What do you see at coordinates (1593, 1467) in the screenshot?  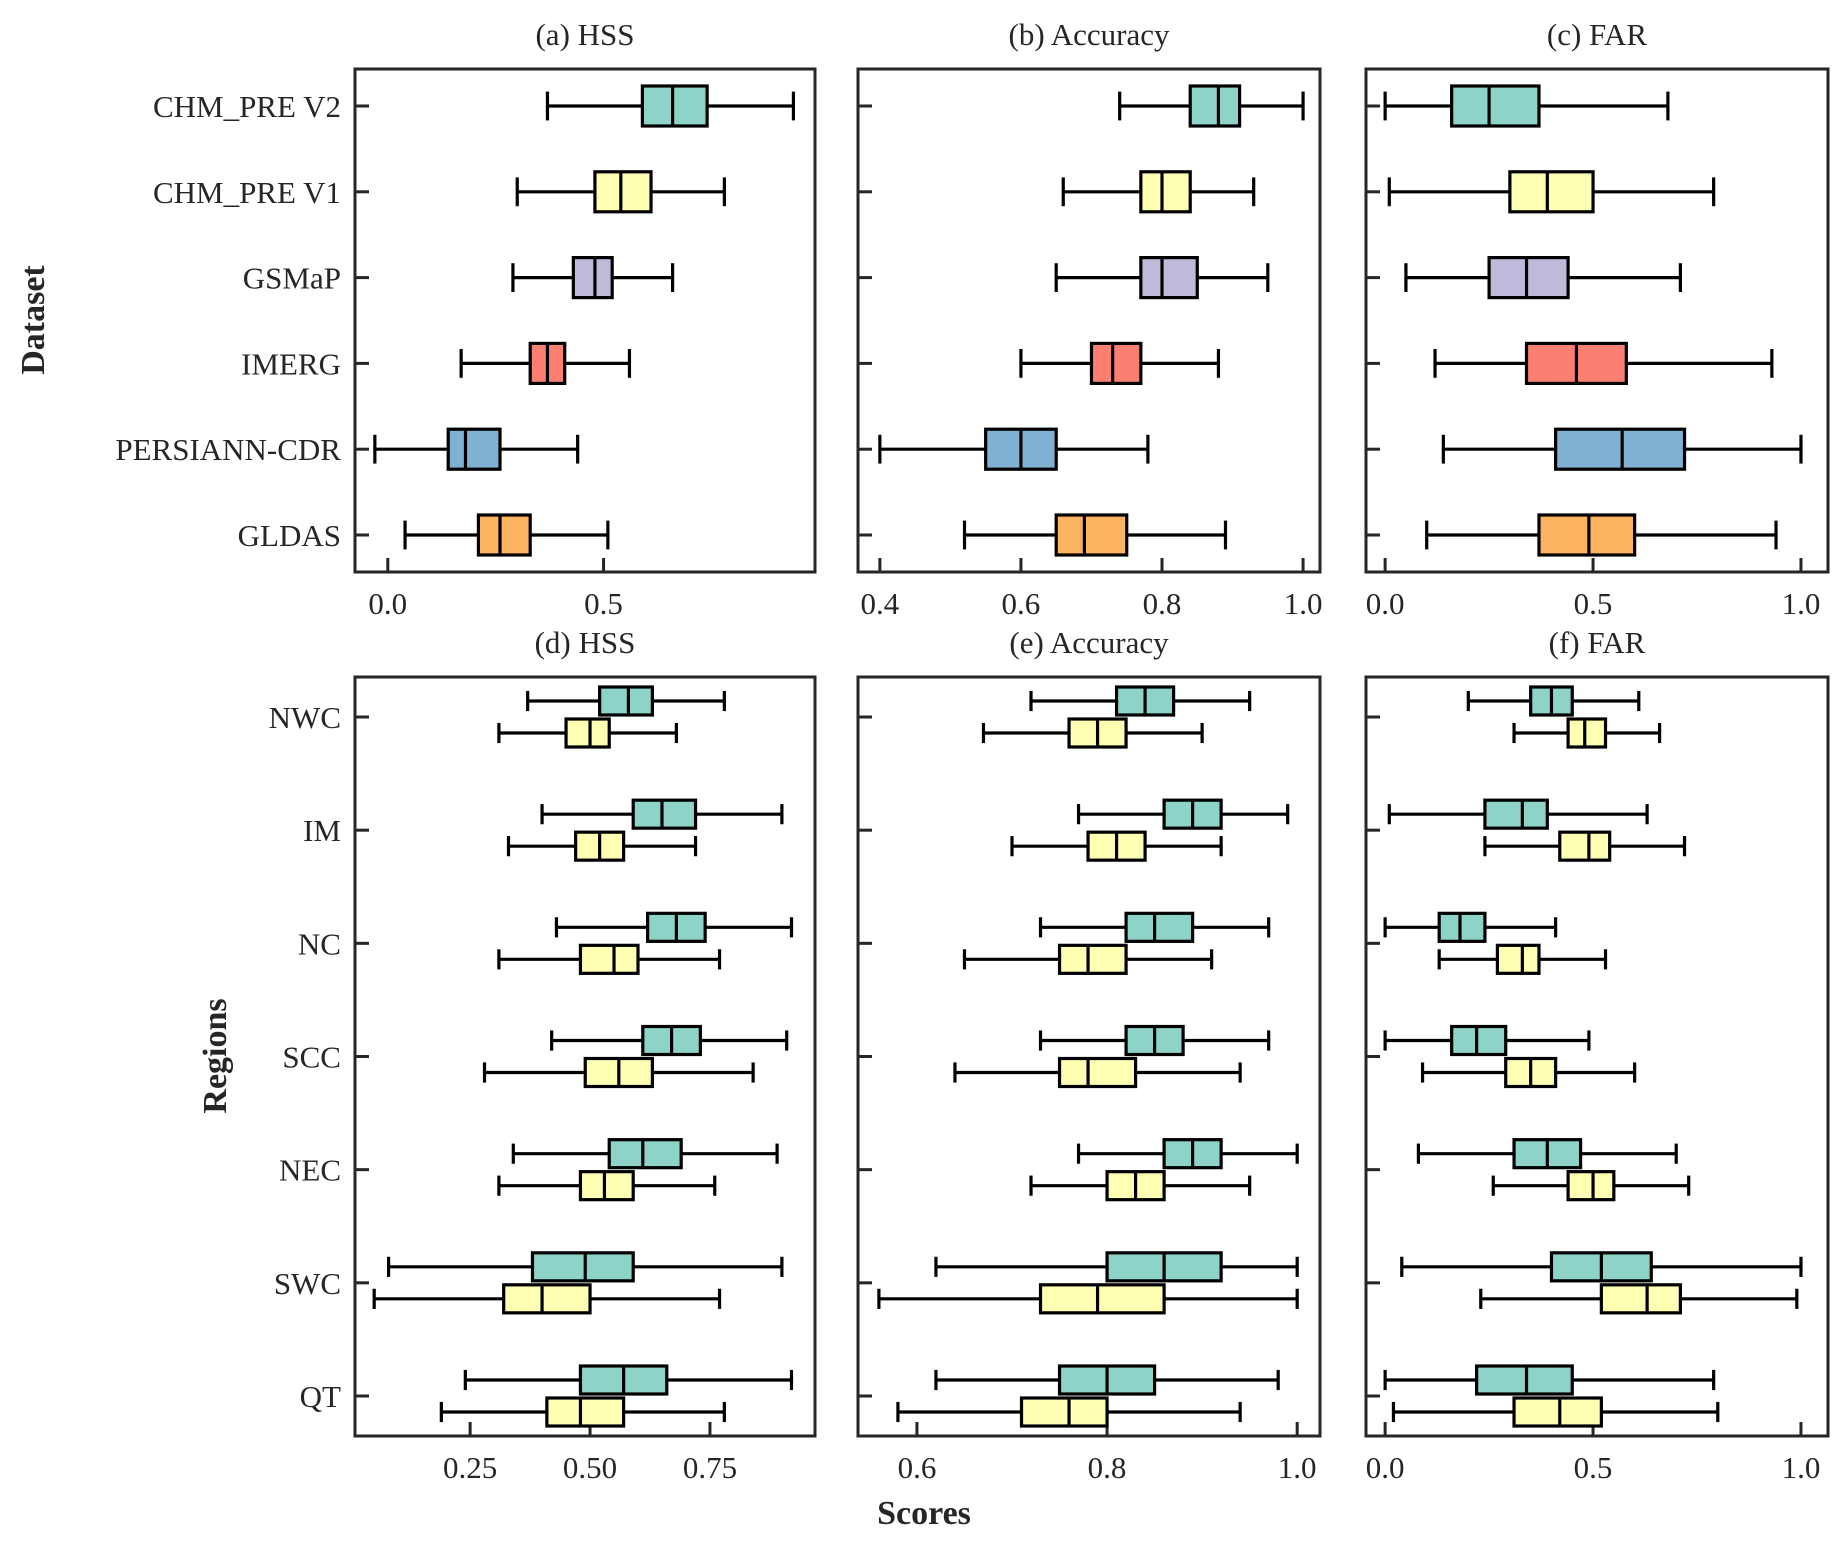 I see `x-tick-label: 0.5` at bounding box center [1593, 1467].